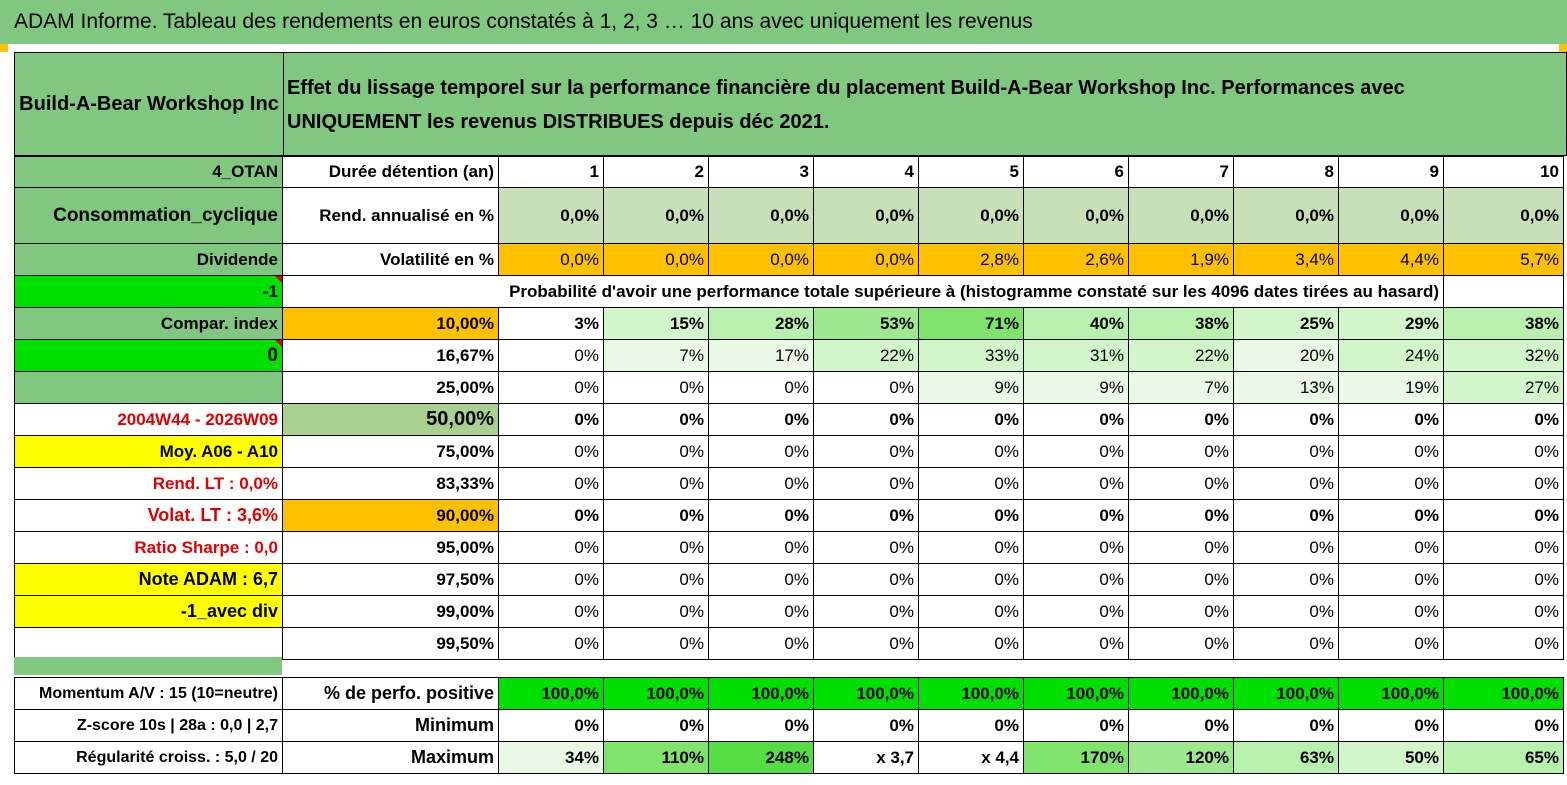  I want to click on zero-cell: 0, so click(148, 355).